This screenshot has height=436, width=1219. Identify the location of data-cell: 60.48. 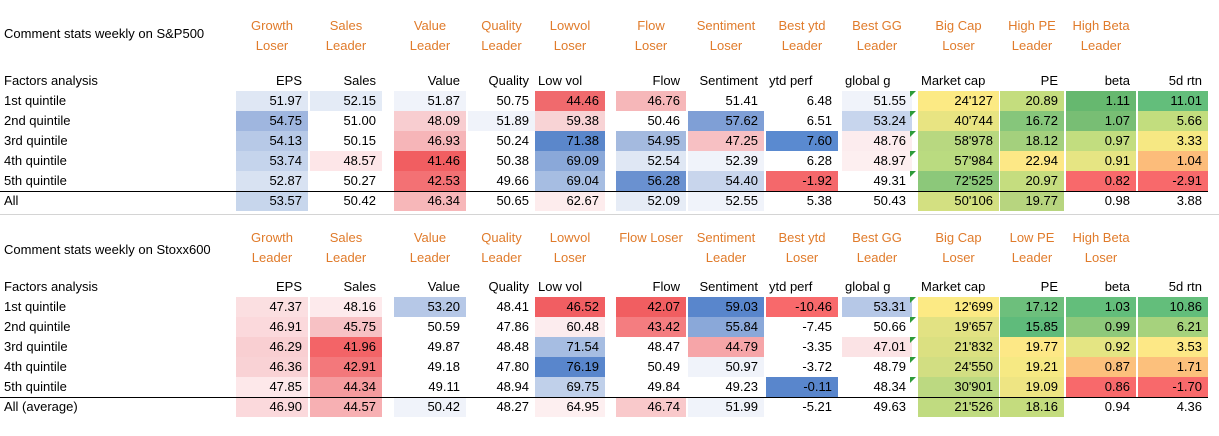
(570, 327).